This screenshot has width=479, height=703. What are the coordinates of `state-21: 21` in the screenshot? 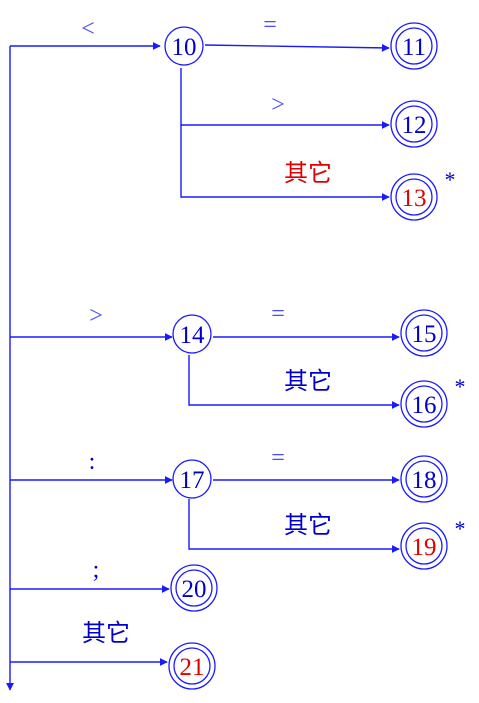 It's located at (192, 666).